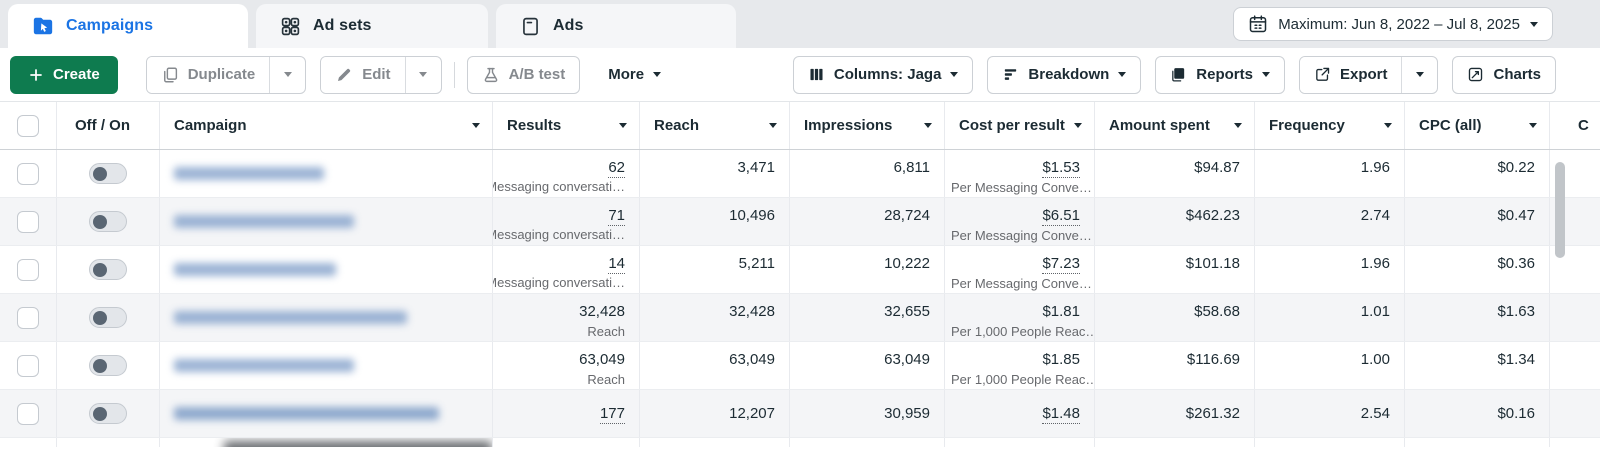 This screenshot has height=449, width=1600. Describe the element at coordinates (1175, 125) in the screenshot. I see `header-amount-spent: Amount spent` at that location.